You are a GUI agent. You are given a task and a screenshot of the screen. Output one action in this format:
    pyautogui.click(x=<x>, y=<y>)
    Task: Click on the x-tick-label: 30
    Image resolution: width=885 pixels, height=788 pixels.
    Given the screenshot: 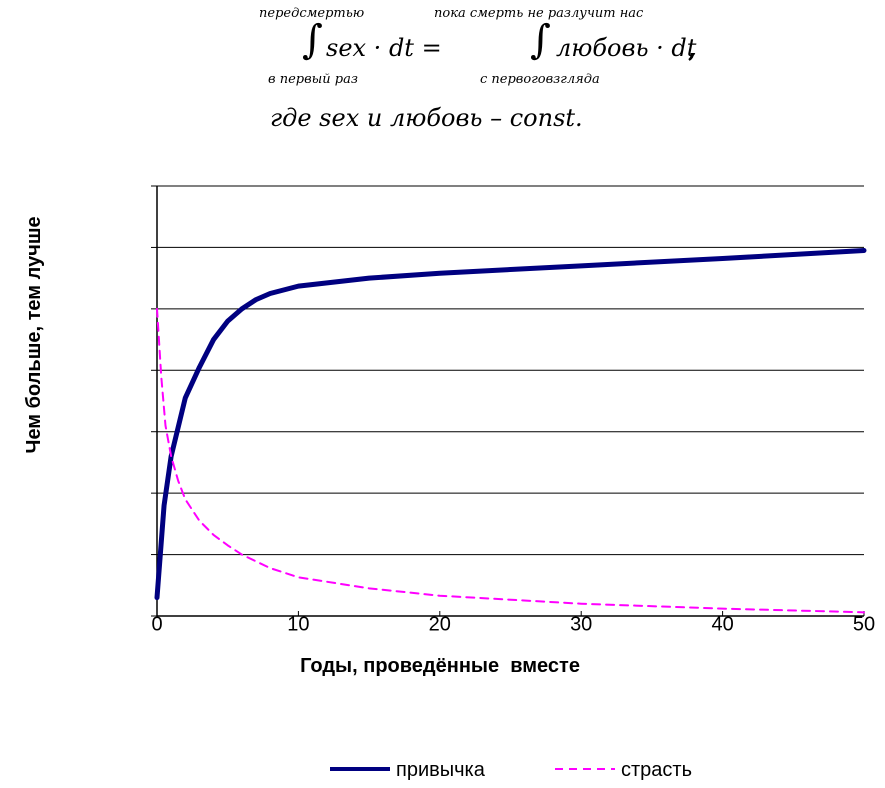 What is the action you would take?
    pyautogui.click(x=581, y=625)
    